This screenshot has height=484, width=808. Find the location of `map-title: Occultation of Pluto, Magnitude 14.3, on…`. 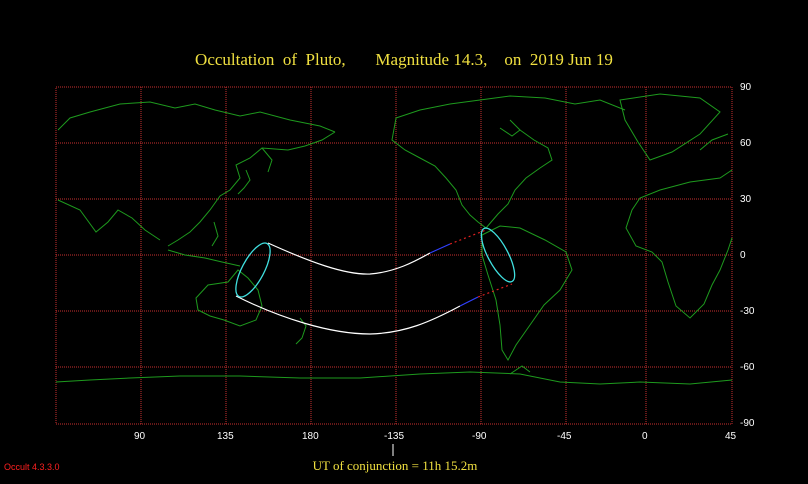

map-title: Occultation of Pluto, Magnitude 14.3, on… is located at coordinates (404, 59).